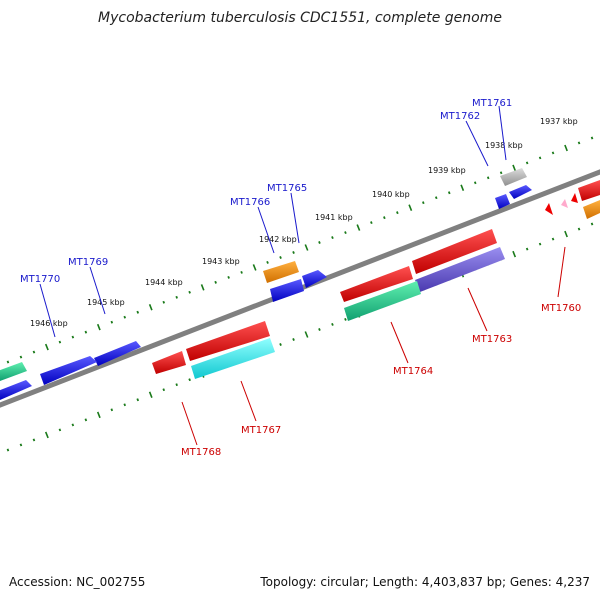 The width and height of the screenshot is (600, 600). What do you see at coordinates (561, 308) in the screenshot?
I see `gene-label-mt1760: MT1760` at bounding box center [561, 308].